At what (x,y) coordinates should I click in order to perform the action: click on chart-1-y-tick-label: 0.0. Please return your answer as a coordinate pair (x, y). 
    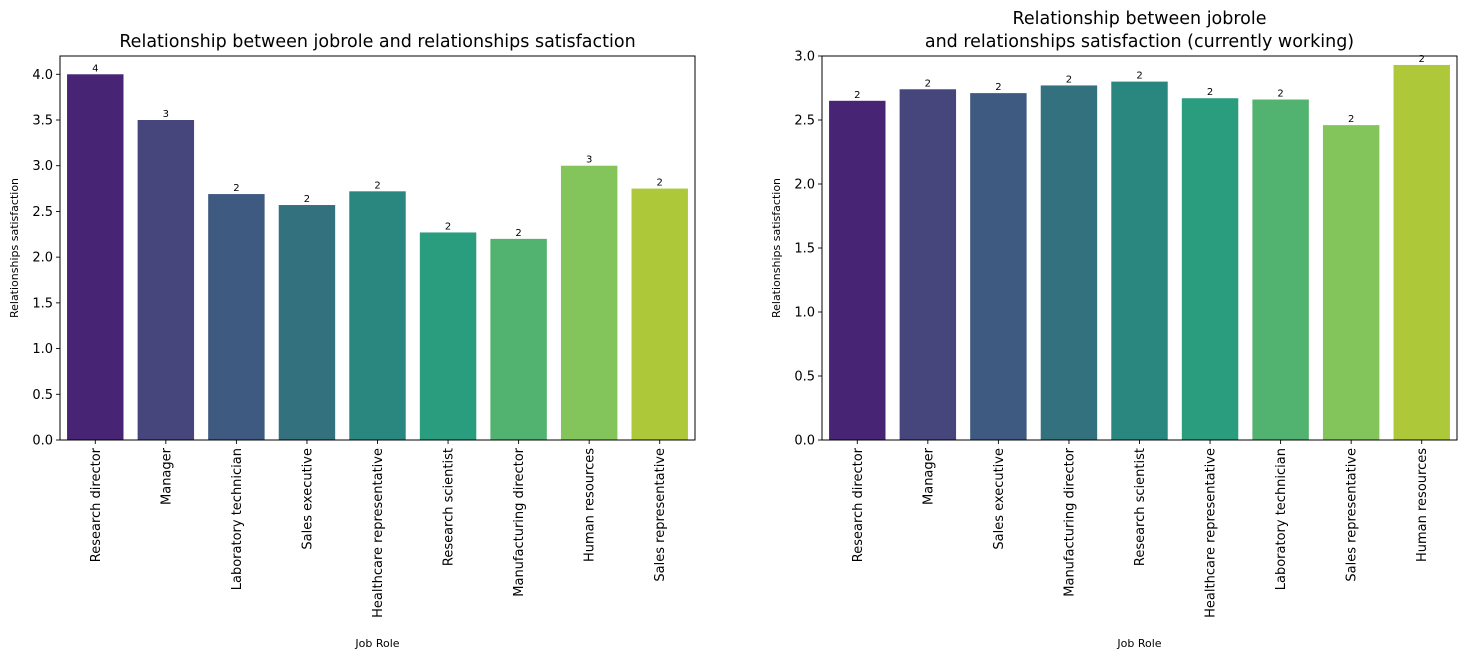
    Looking at the image, I should click on (42, 441).